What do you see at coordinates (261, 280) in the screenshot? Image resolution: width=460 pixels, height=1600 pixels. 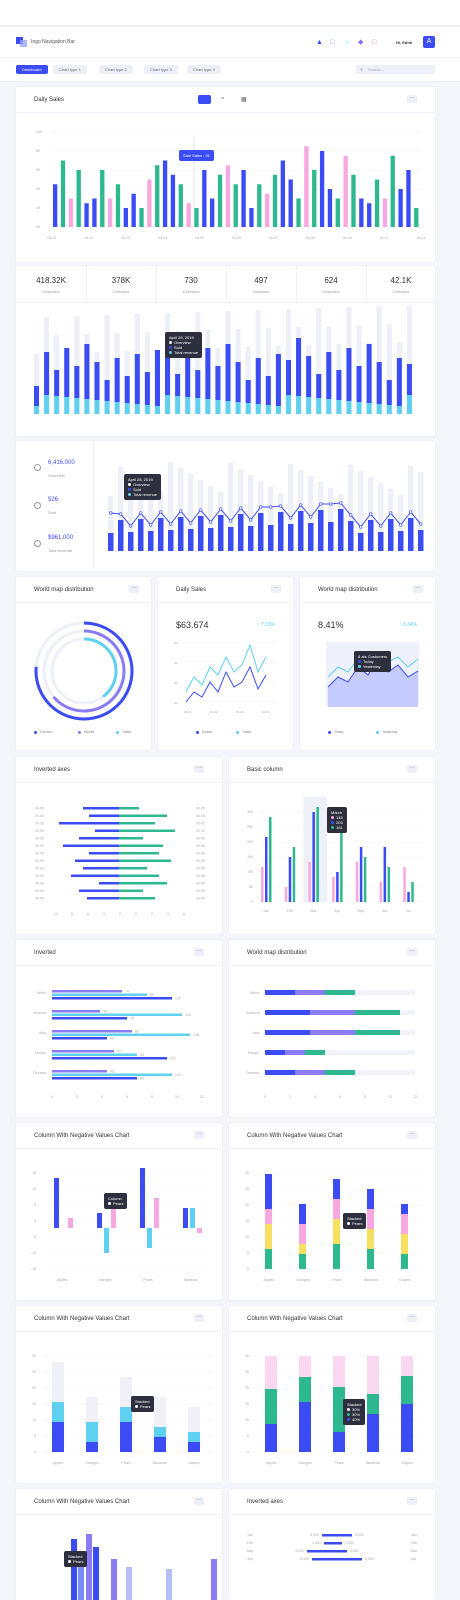 I see `stat-value: 497` at bounding box center [261, 280].